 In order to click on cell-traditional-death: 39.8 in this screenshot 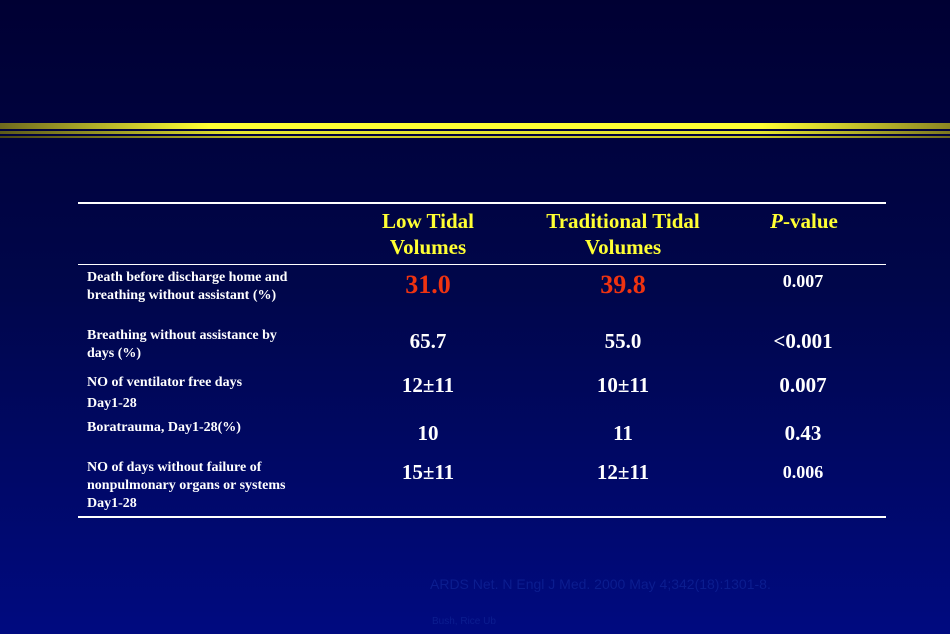, I will do `click(623, 284)`.